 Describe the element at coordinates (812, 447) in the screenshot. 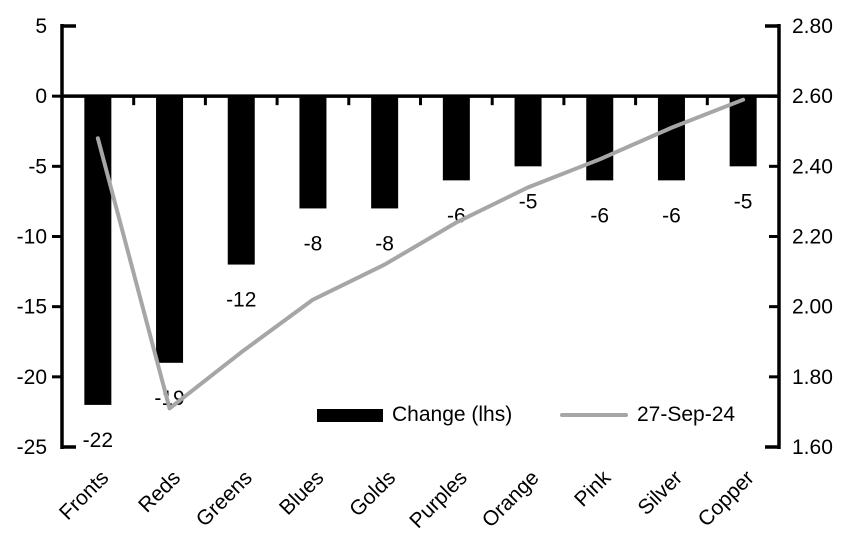

I see `right-axis-tick-label: 1.60` at that location.